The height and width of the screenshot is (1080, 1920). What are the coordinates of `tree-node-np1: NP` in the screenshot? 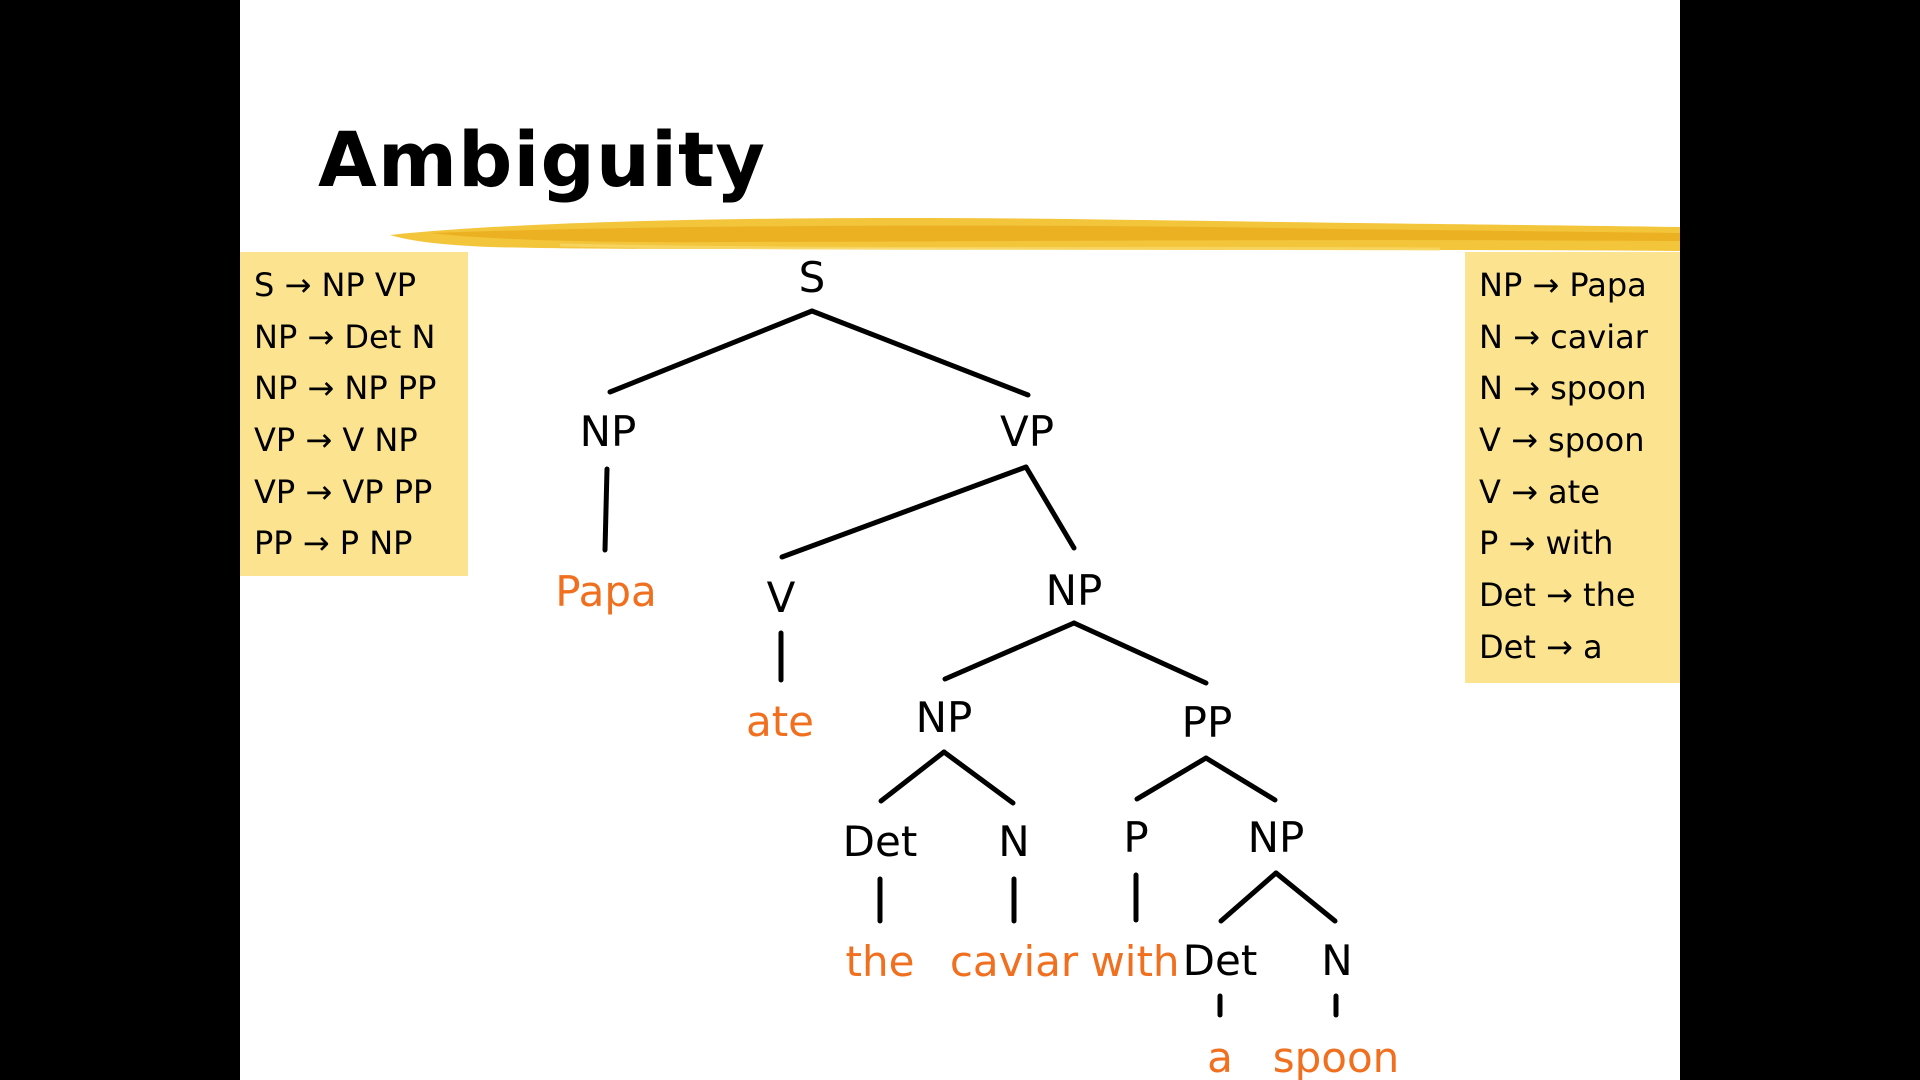 It's located at (608, 431).